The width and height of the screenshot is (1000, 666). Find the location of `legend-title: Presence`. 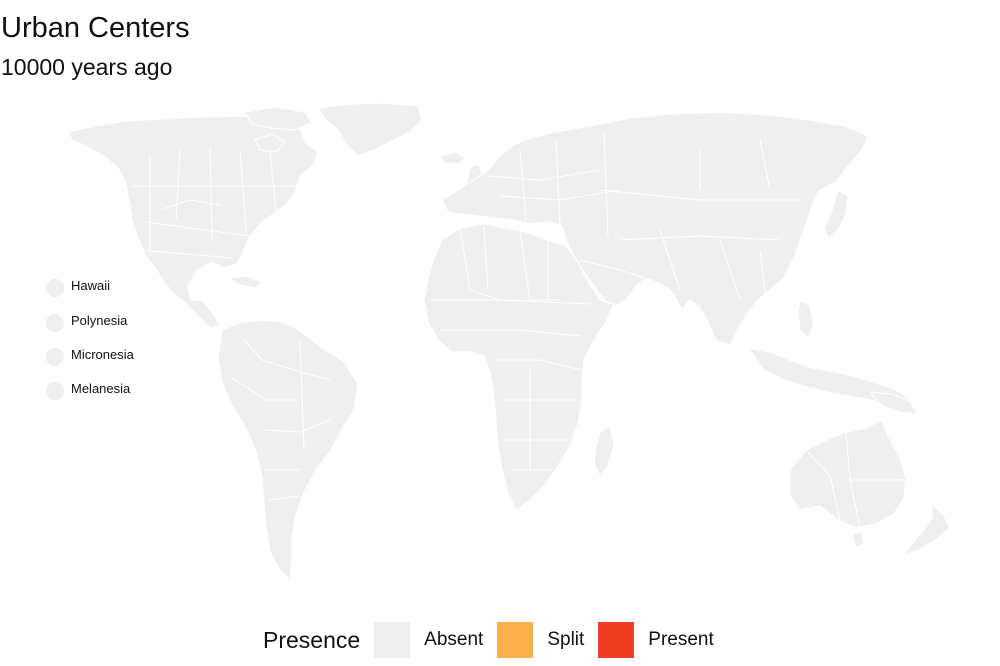

legend-title: Presence is located at coordinates (312, 639).